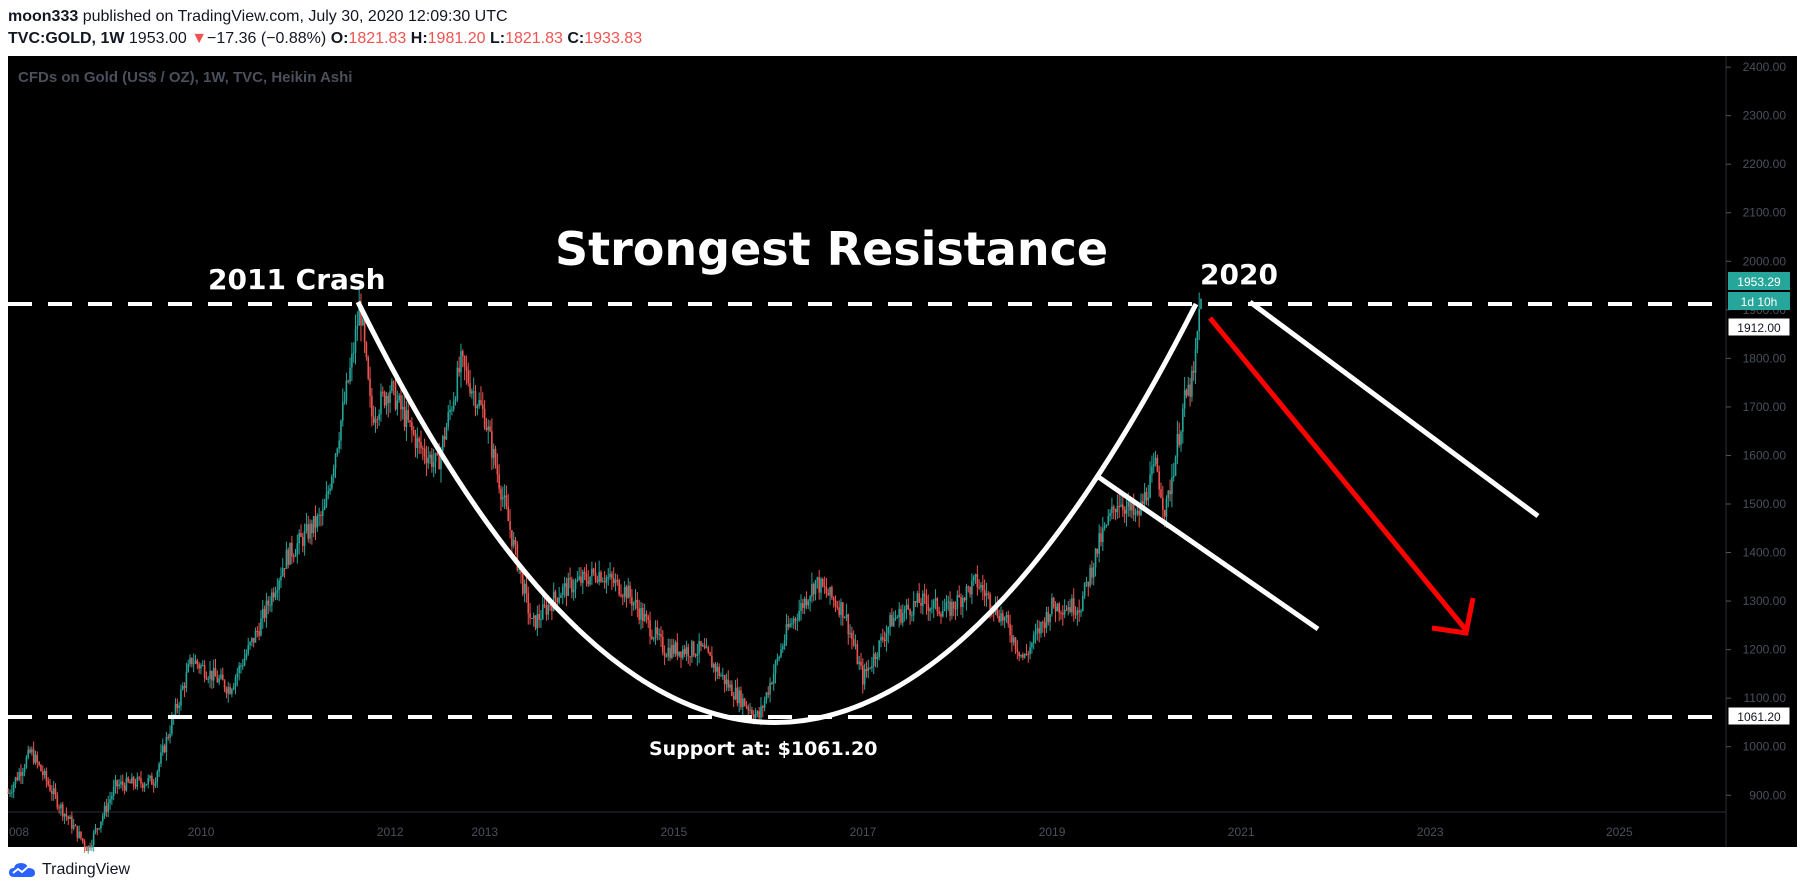  What do you see at coordinates (763, 749) in the screenshot?
I see `support-label: Support at: $1061.20` at bounding box center [763, 749].